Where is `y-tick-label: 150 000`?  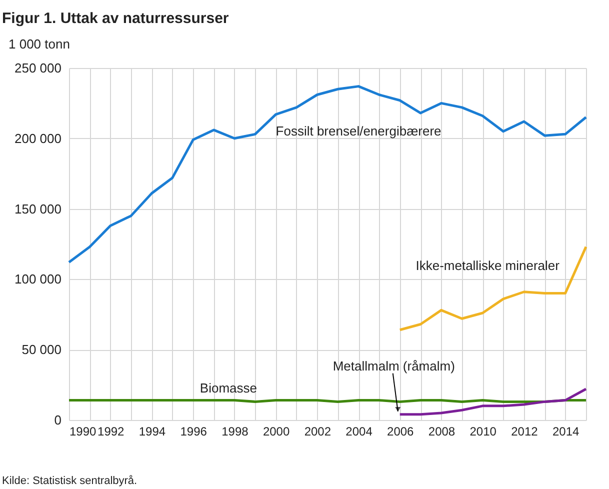 y-tick-label: 150 000 is located at coordinates (38, 208).